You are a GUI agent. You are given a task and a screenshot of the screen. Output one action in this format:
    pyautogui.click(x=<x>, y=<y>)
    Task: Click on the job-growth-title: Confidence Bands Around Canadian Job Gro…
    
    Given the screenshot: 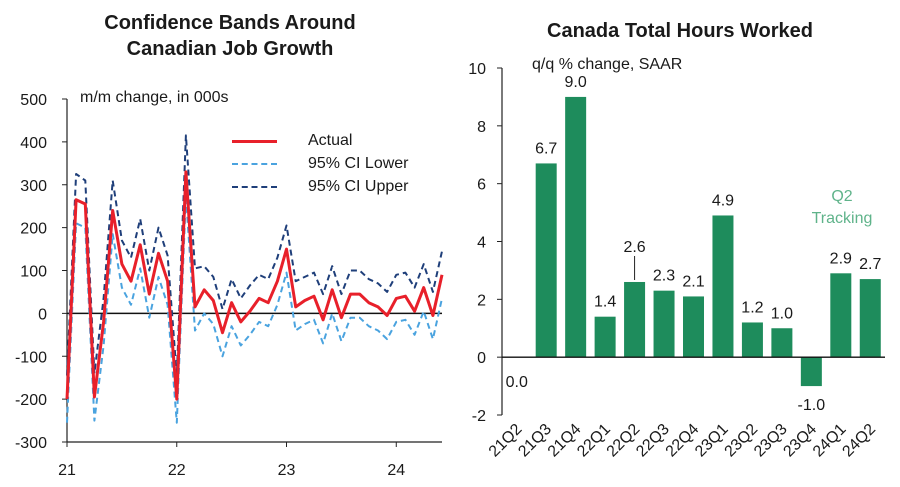 What is the action you would take?
    pyautogui.click(x=230, y=36)
    